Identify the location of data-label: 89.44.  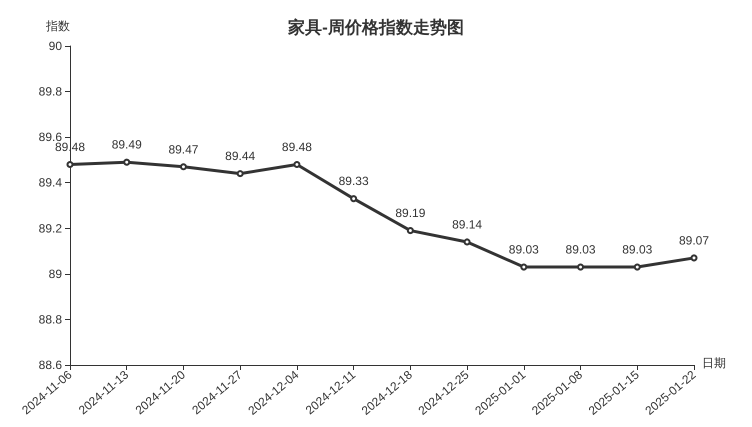
(240, 156).